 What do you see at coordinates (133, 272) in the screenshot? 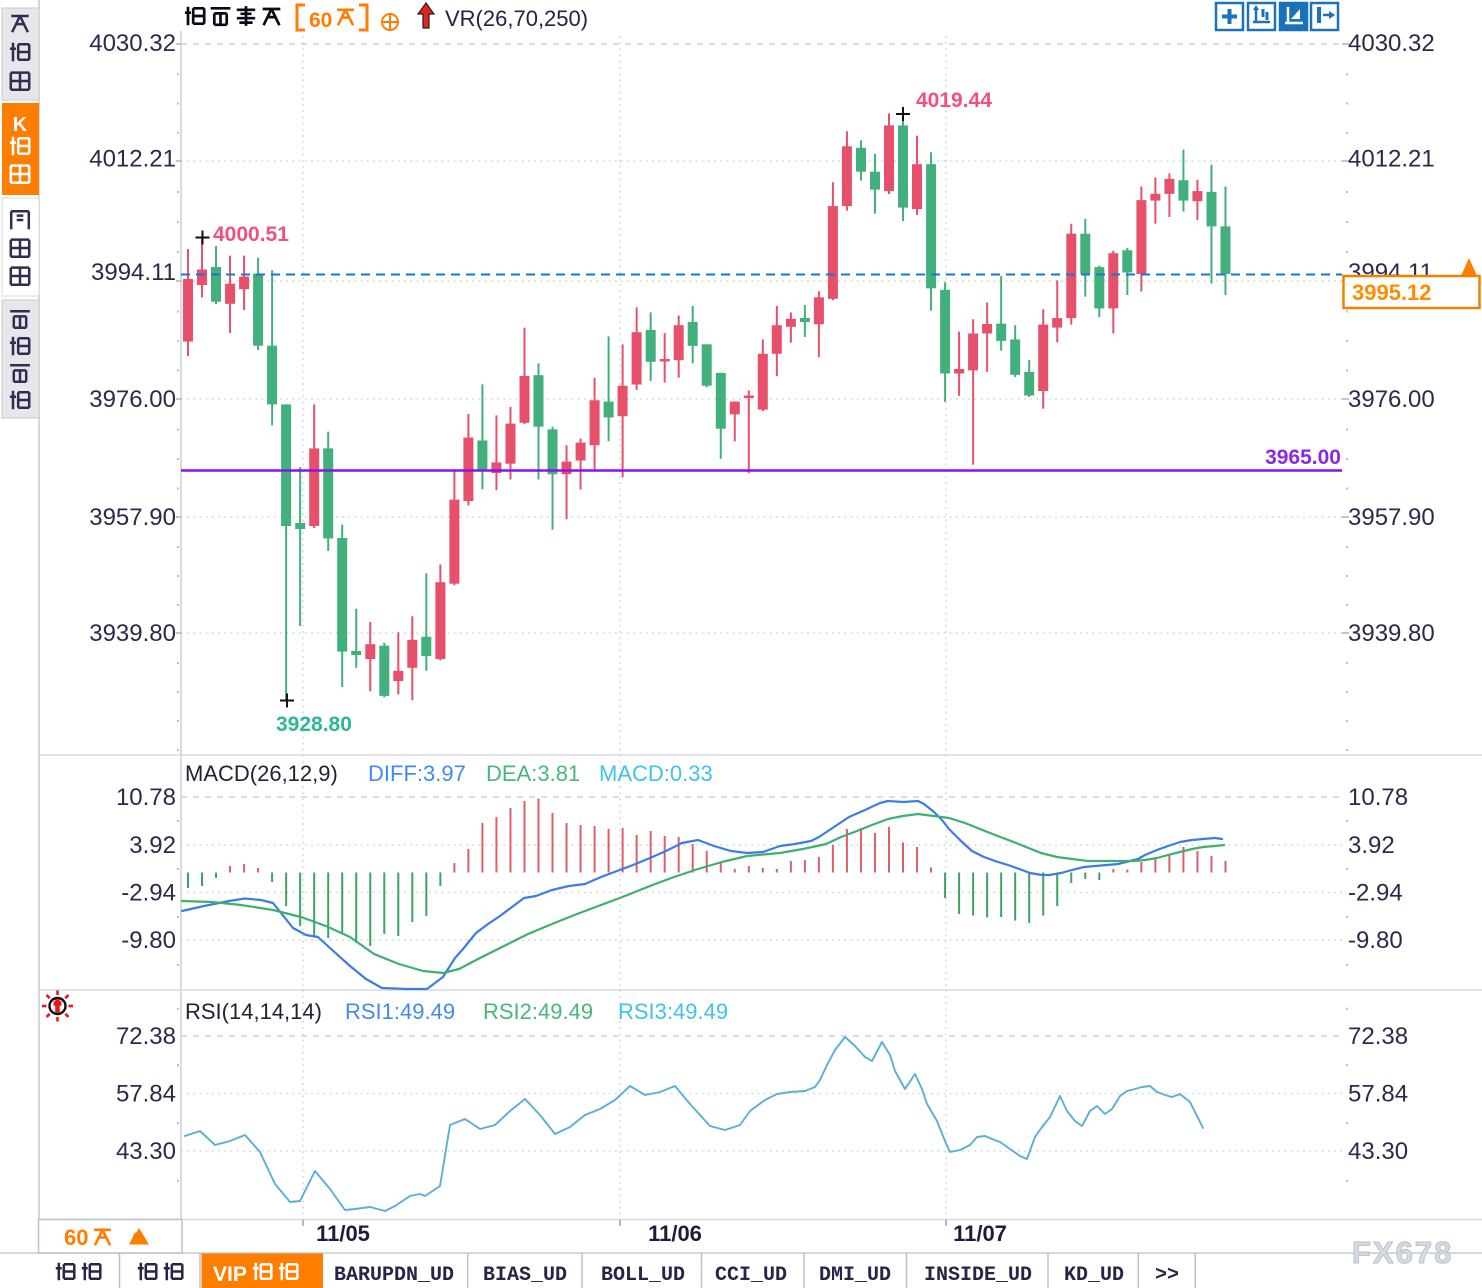
I see `svg-text: 3994.11` at bounding box center [133, 272].